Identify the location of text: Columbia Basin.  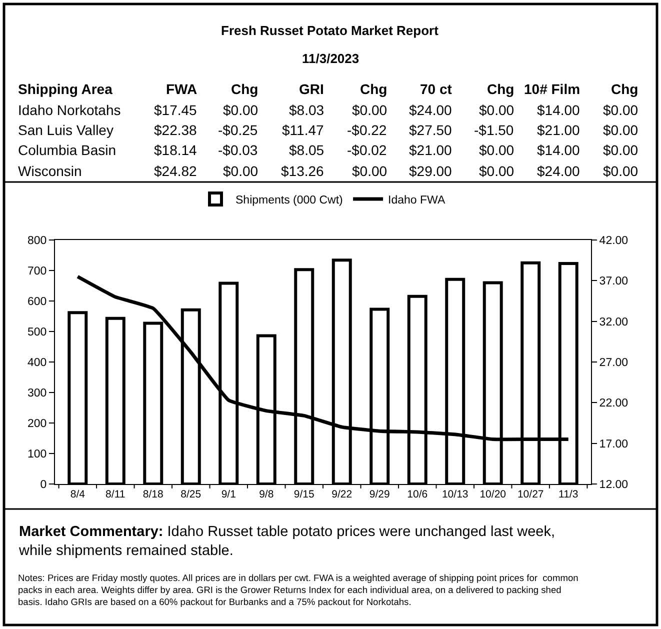
(67, 150).